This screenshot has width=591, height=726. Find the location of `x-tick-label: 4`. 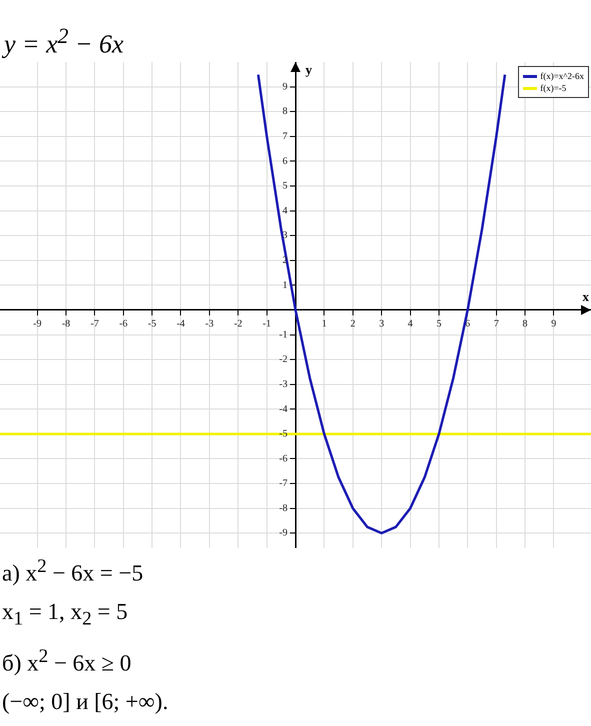

x-tick-label: 4 is located at coordinates (410, 324).